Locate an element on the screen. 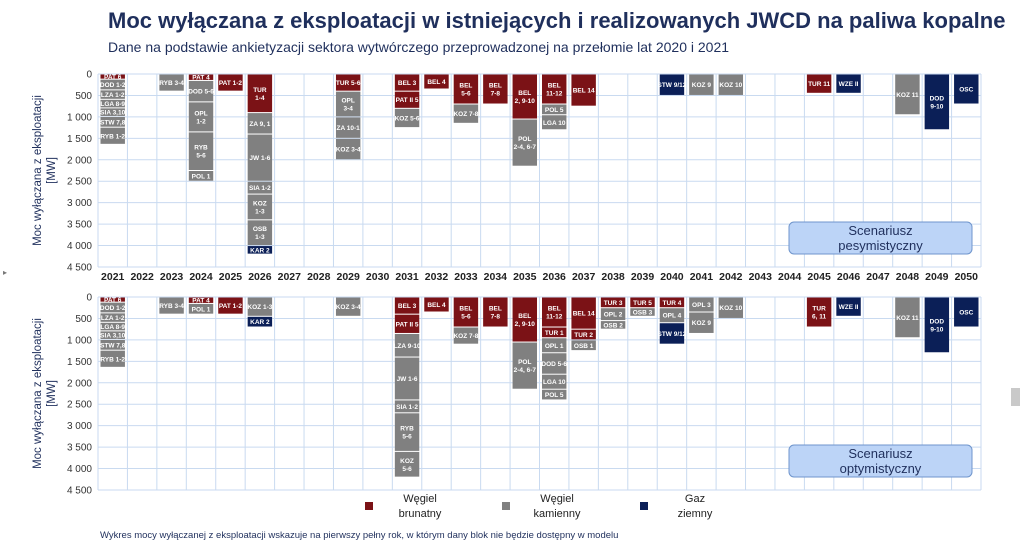 This screenshot has width=1024, height=555. x-tick-label: 2035 is located at coordinates (525, 277).